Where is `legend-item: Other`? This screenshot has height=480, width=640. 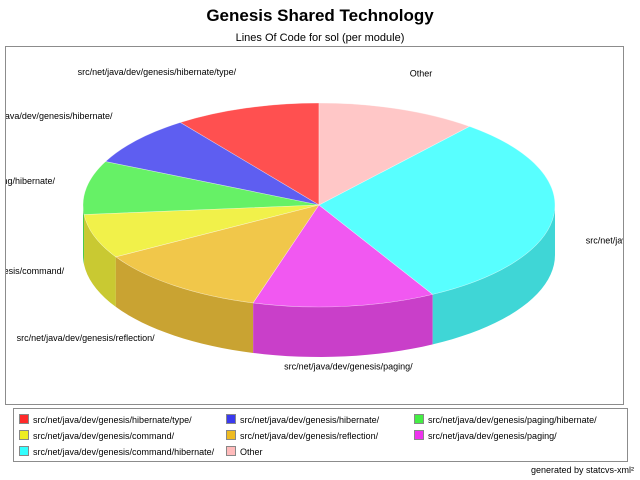
legend-item: Other is located at coordinates (244, 452).